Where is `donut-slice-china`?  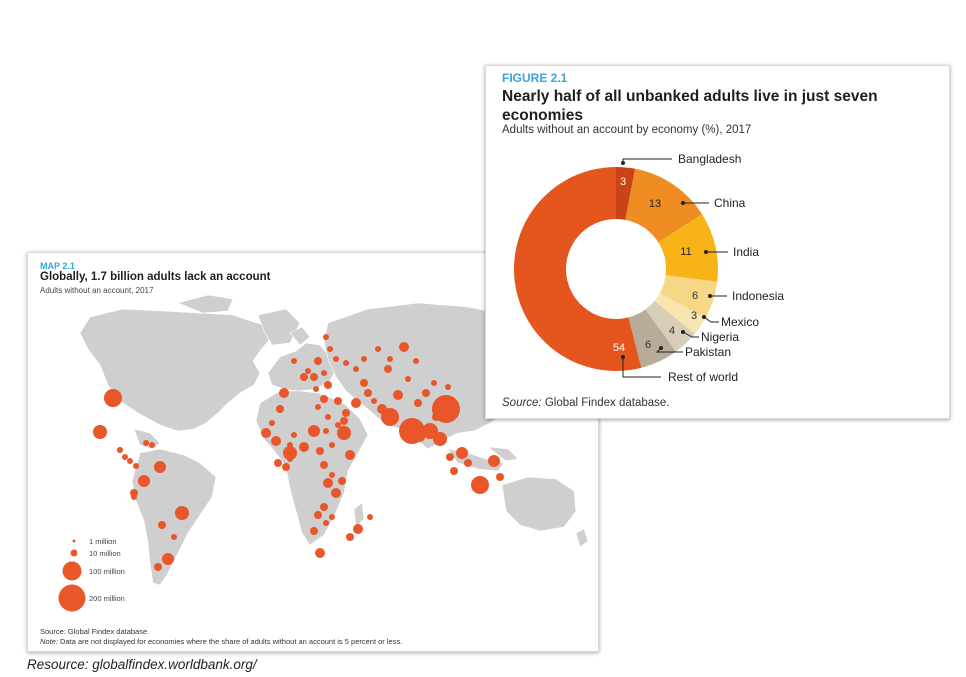
donut-slice-china is located at coordinates (664, 205).